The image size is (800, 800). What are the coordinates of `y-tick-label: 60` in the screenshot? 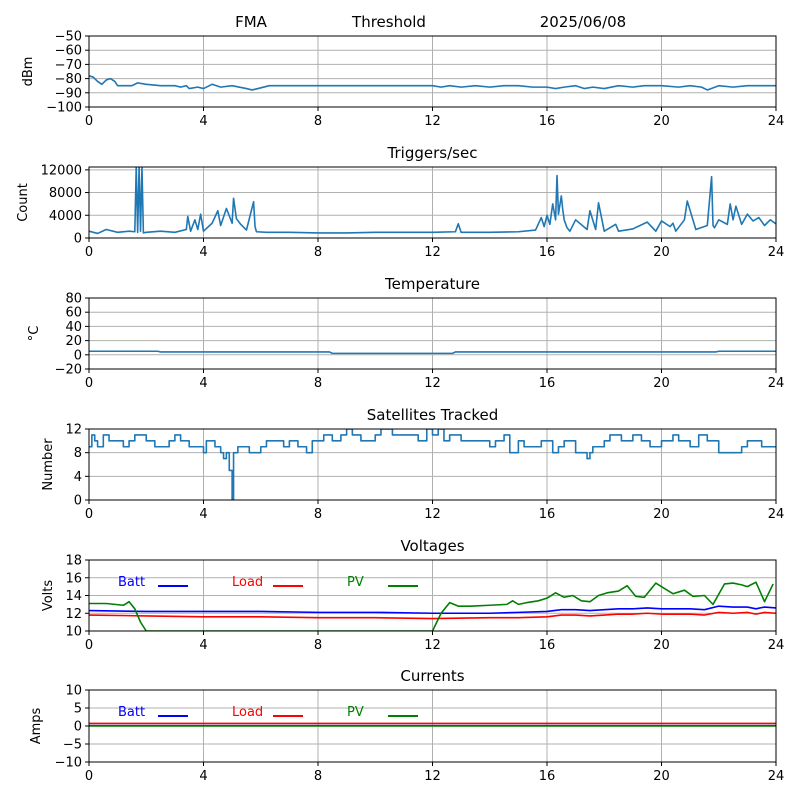 It's located at (73, 313).